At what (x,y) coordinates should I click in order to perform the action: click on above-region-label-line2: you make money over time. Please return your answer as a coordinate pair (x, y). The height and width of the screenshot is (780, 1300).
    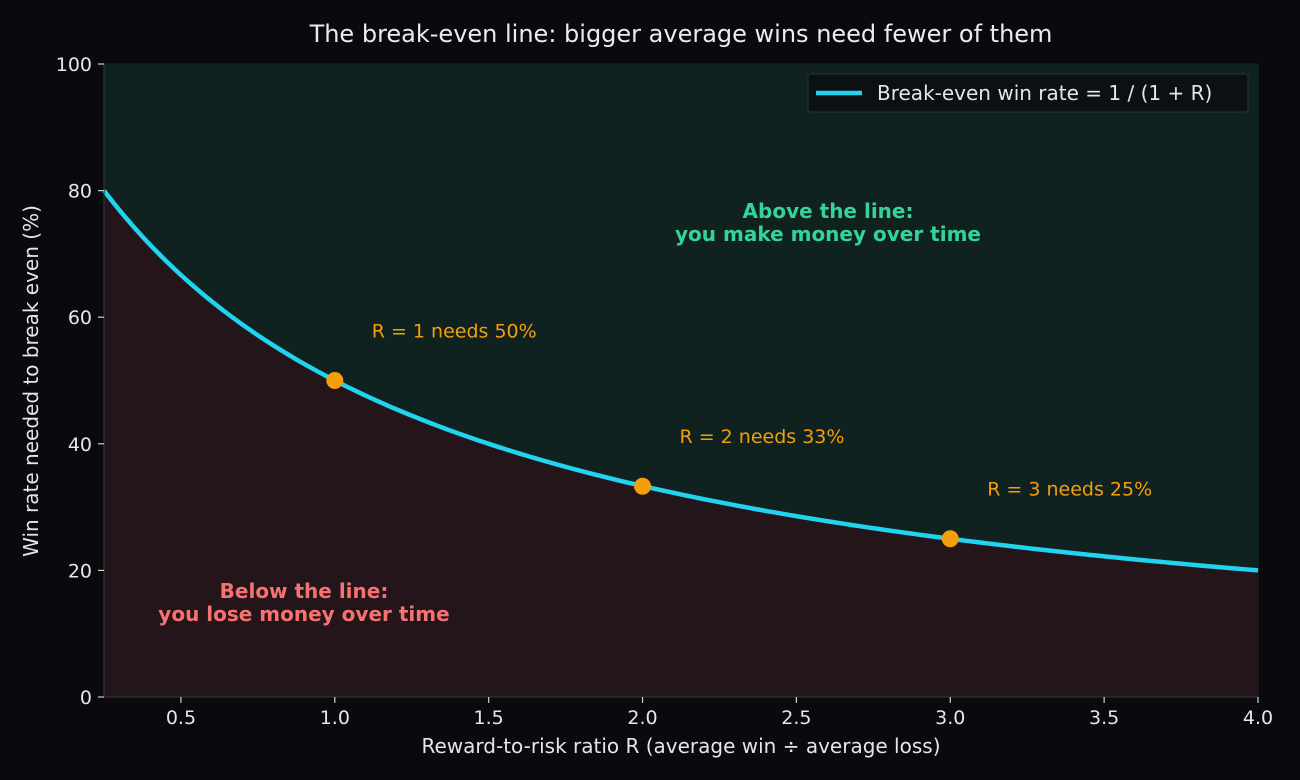
    Looking at the image, I should click on (828, 234).